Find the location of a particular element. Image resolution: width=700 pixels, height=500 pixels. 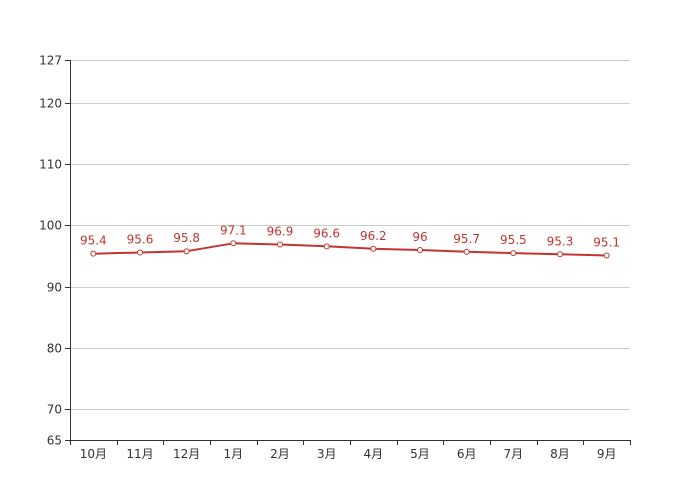

y-tick-label: 70 is located at coordinates (54, 410).